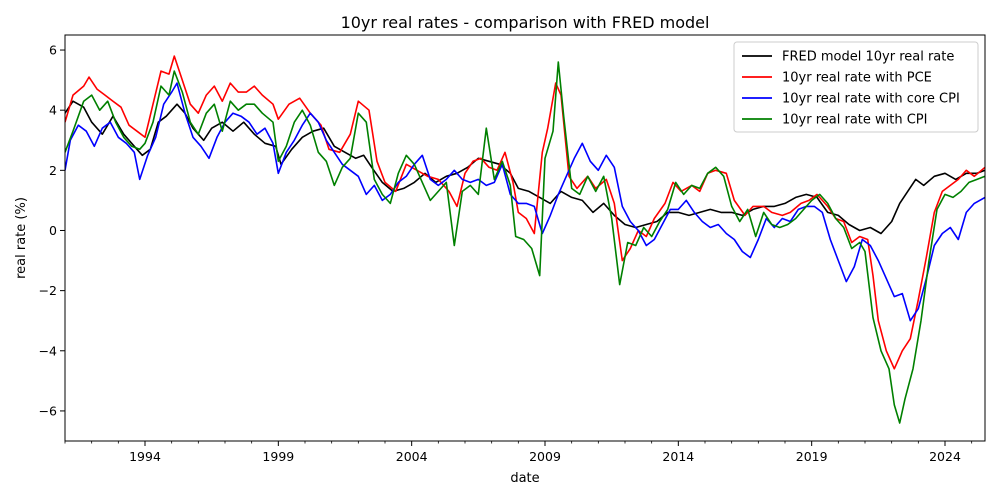 The width and height of the screenshot is (1000, 500). Describe the element at coordinates (145, 456) in the screenshot. I see `x-tick-label: 1994` at that location.